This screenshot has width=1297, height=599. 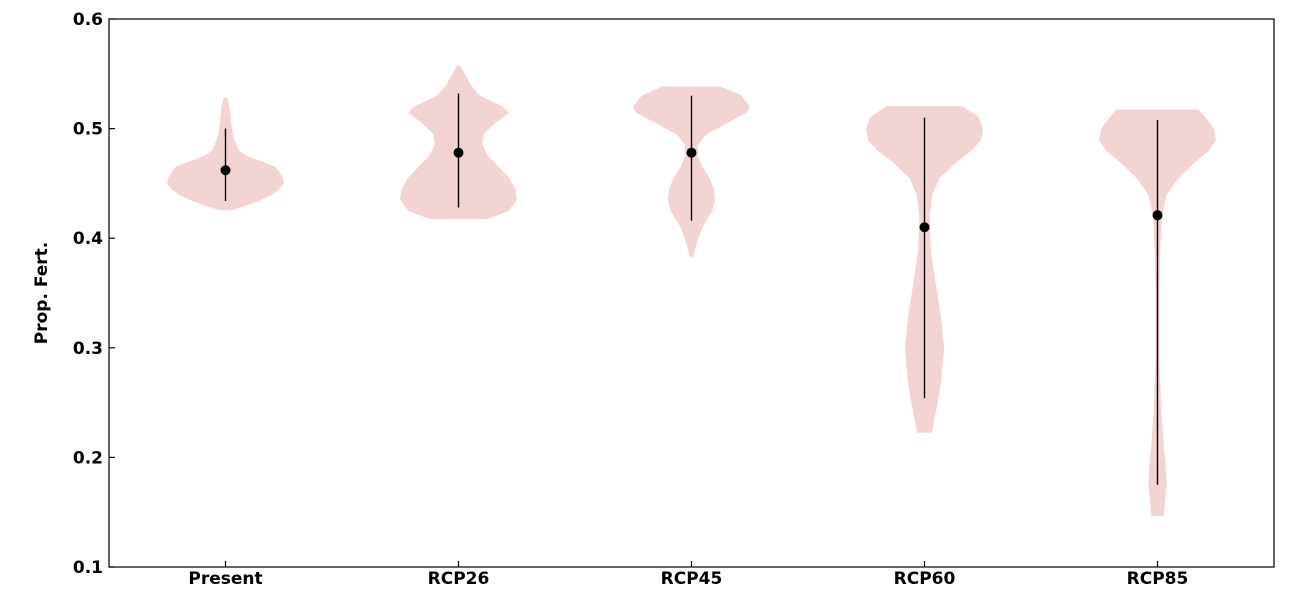 I want to click on x-tick-label: RCP45, so click(x=692, y=579).